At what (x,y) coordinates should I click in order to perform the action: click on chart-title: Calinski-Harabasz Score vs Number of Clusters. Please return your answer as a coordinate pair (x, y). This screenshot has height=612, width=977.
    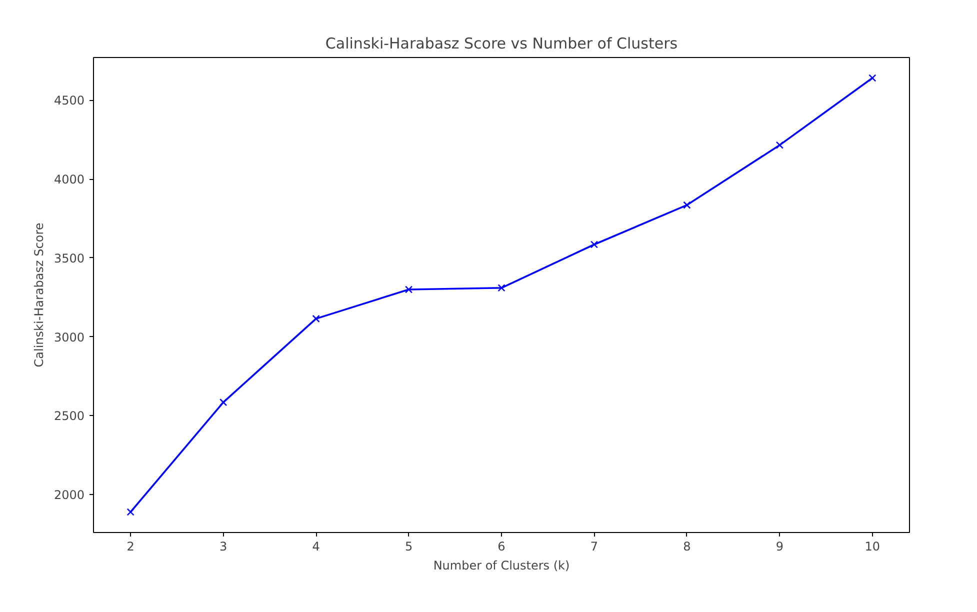
    Looking at the image, I should click on (501, 43).